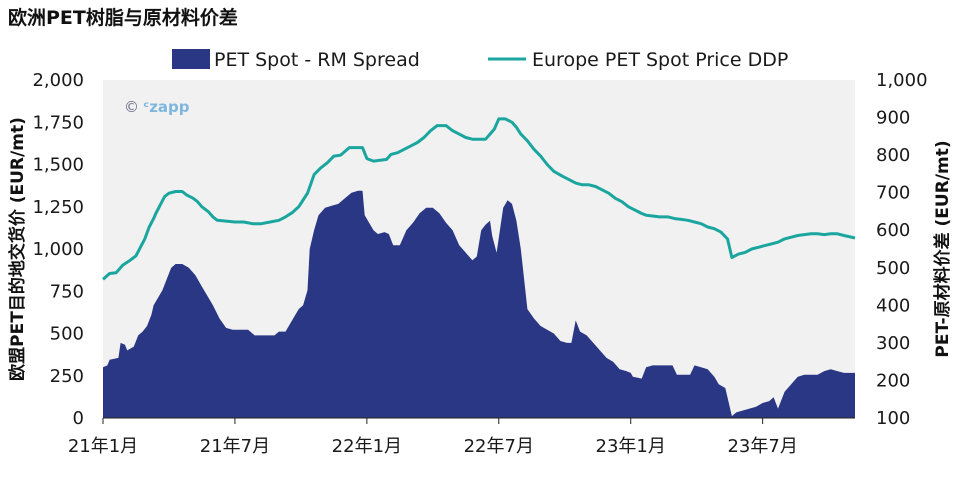  I want to click on x-tick-label: 22年7月, so click(499, 446).